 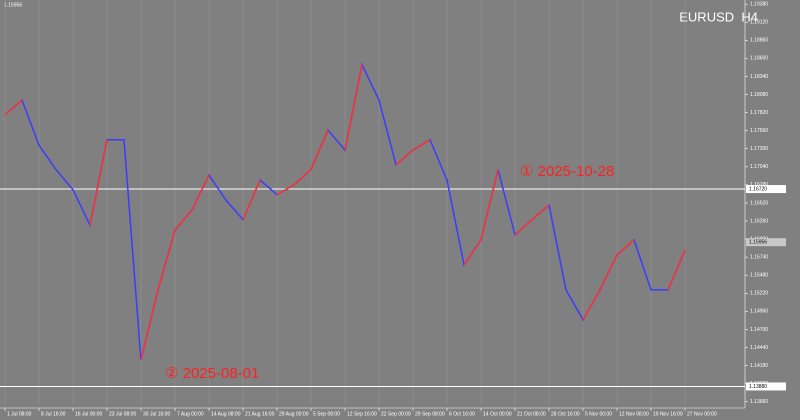 I want to click on chart-title: EURUSD H4, so click(x=718, y=16).